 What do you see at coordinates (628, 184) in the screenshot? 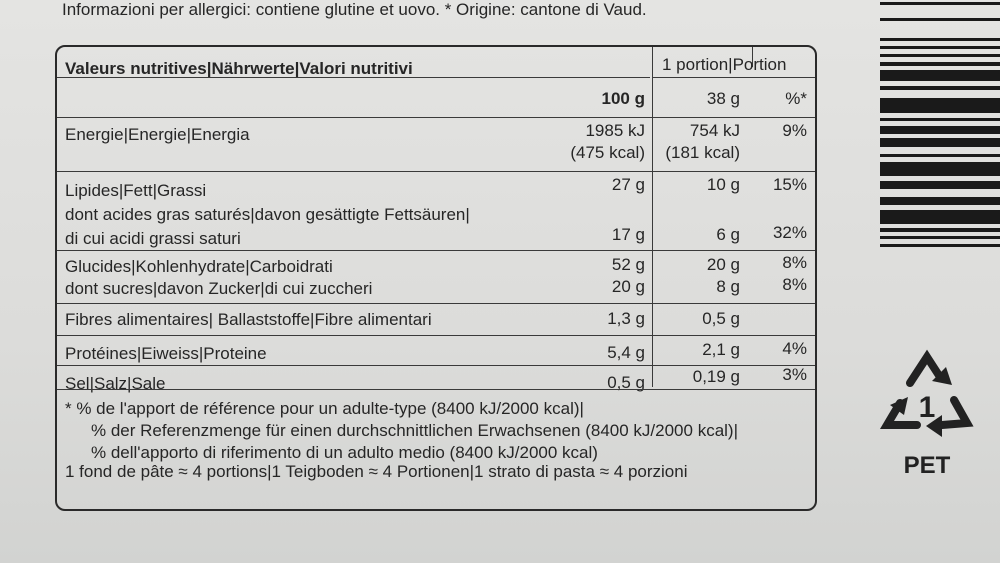
I see `cell: 27 g` at bounding box center [628, 184].